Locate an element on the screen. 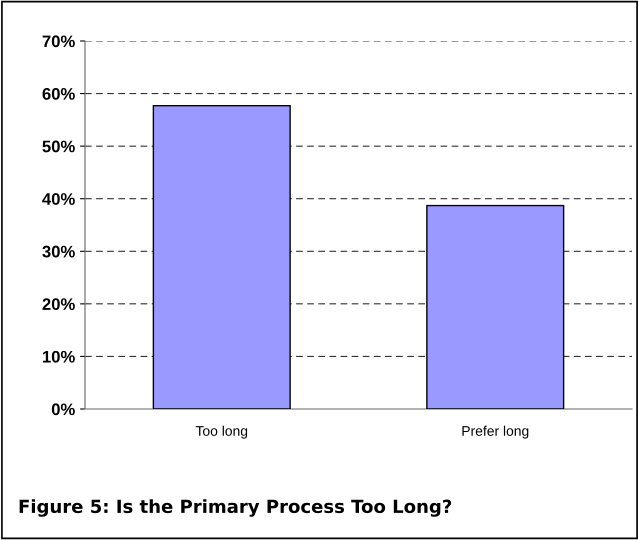 The width and height of the screenshot is (639, 540). y-tick-label: 0% is located at coordinates (63, 409).